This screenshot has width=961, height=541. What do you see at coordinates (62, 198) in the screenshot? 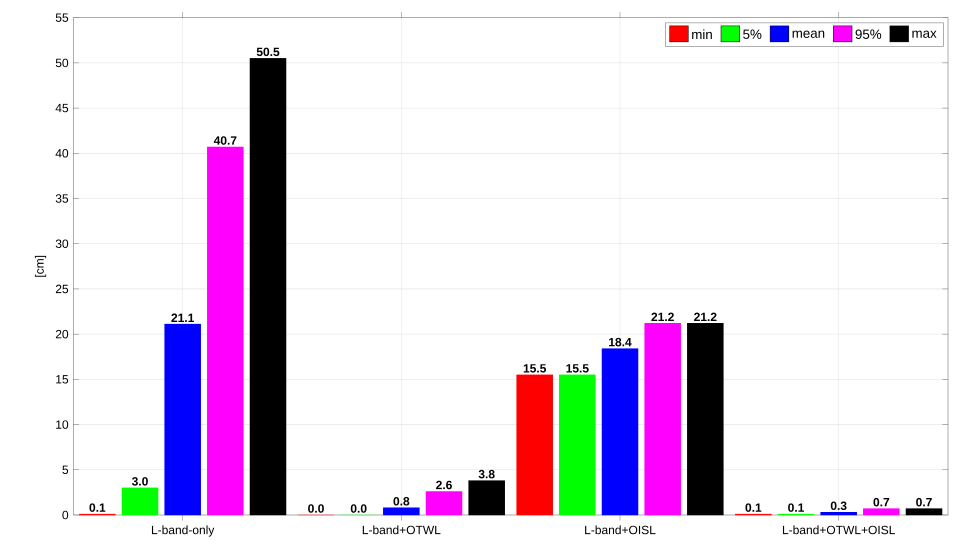
I see `y-tick-label: 35` at bounding box center [62, 198].